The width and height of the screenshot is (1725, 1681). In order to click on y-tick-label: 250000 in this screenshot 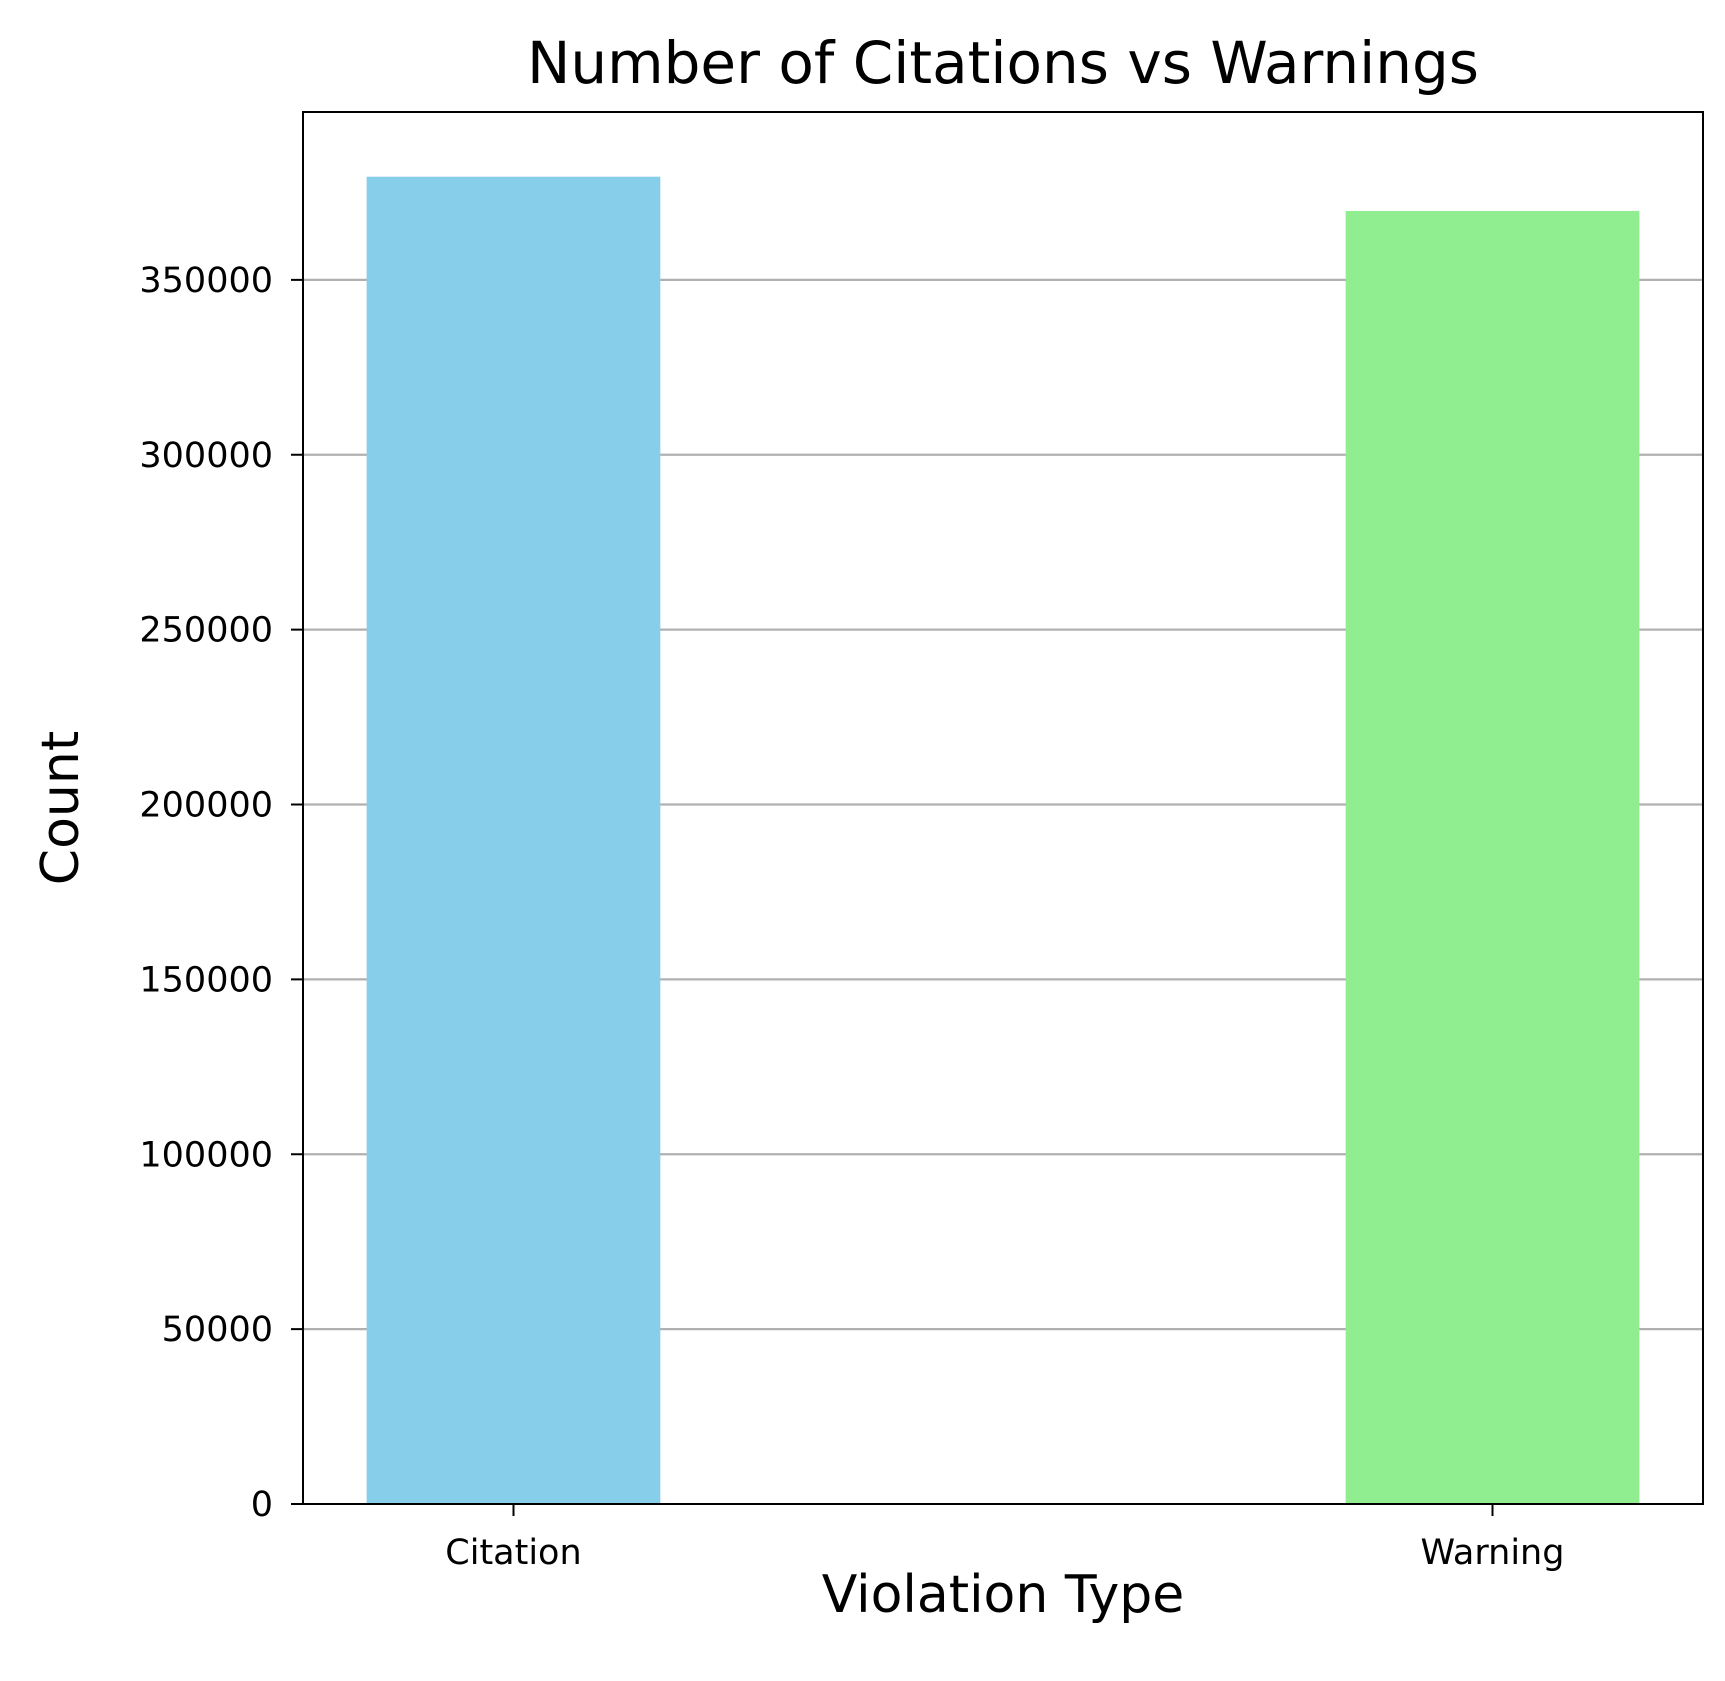, I will do `click(206, 631)`.